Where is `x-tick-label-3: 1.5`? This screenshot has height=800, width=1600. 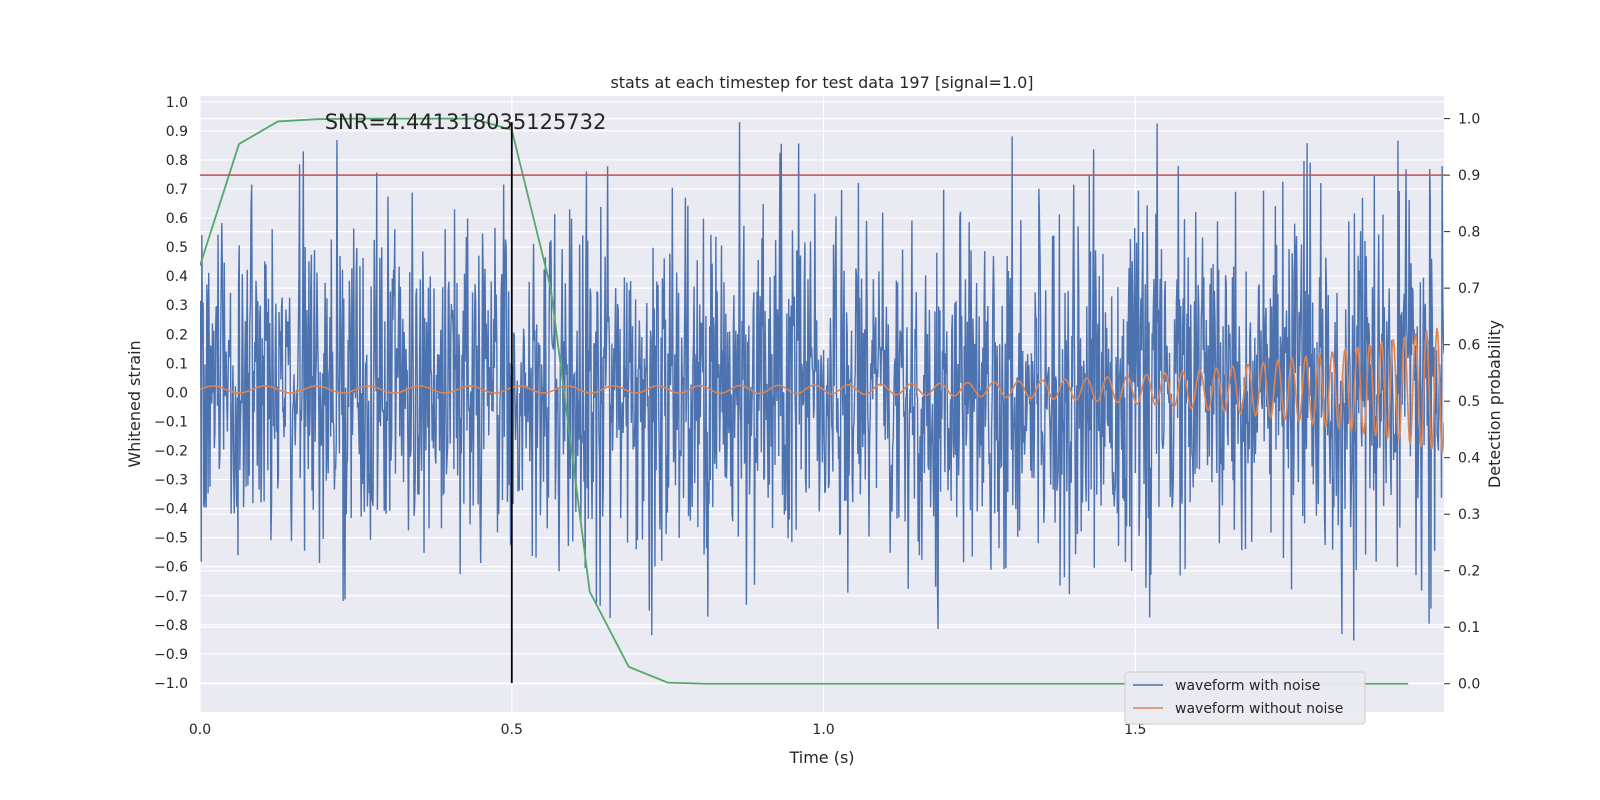 x-tick-label-3: 1.5 is located at coordinates (1135, 730).